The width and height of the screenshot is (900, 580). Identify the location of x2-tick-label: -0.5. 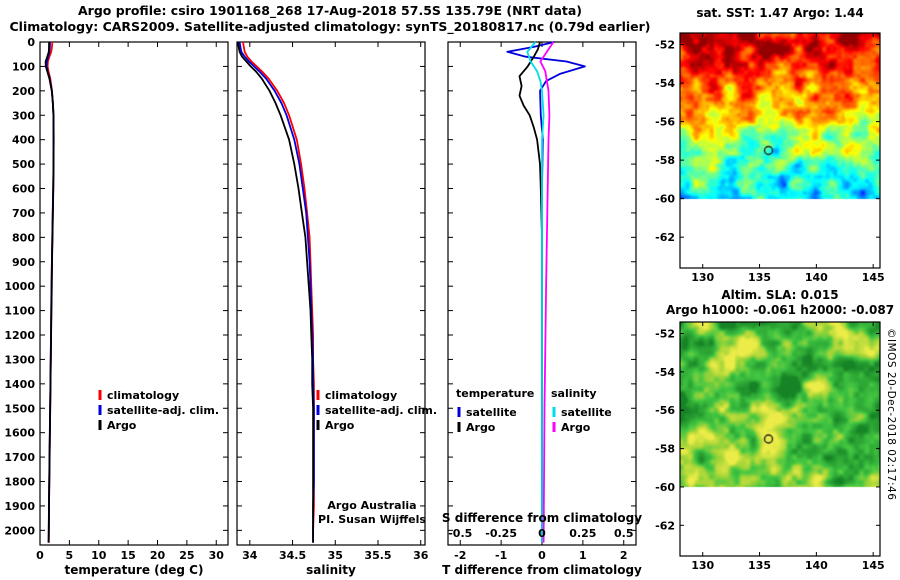
(460, 533).